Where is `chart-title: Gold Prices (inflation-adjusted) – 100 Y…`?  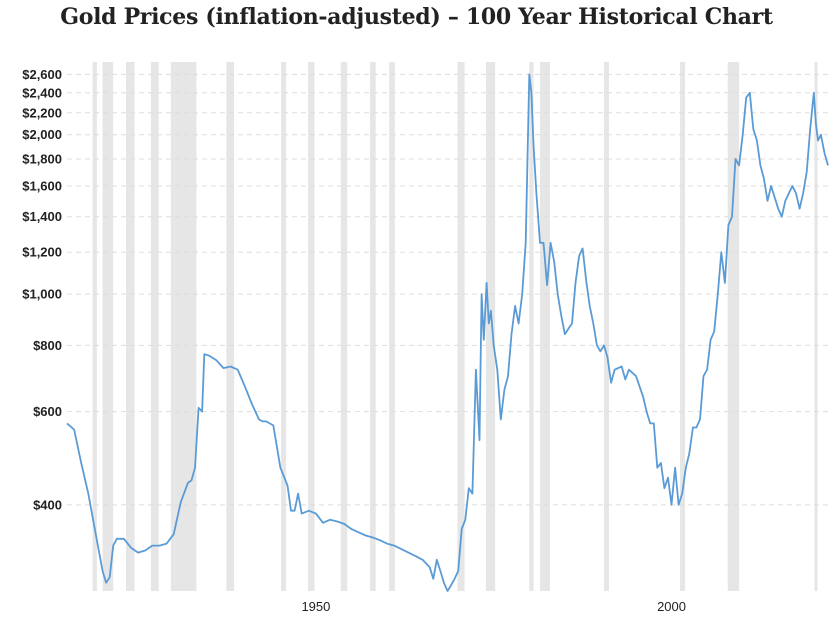
chart-title: Gold Prices (inflation-adjusted) – 100 Y… is located at coordinates (416, 17).